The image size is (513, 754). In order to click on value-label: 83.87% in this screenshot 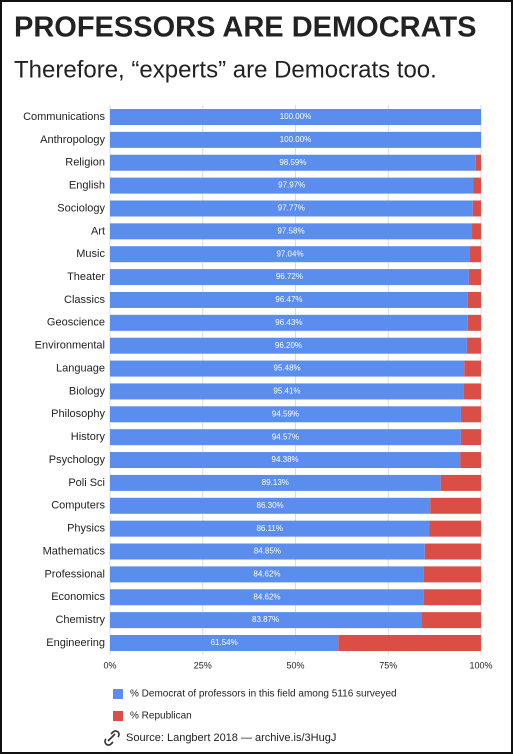, I will do `click(265, 619)`.